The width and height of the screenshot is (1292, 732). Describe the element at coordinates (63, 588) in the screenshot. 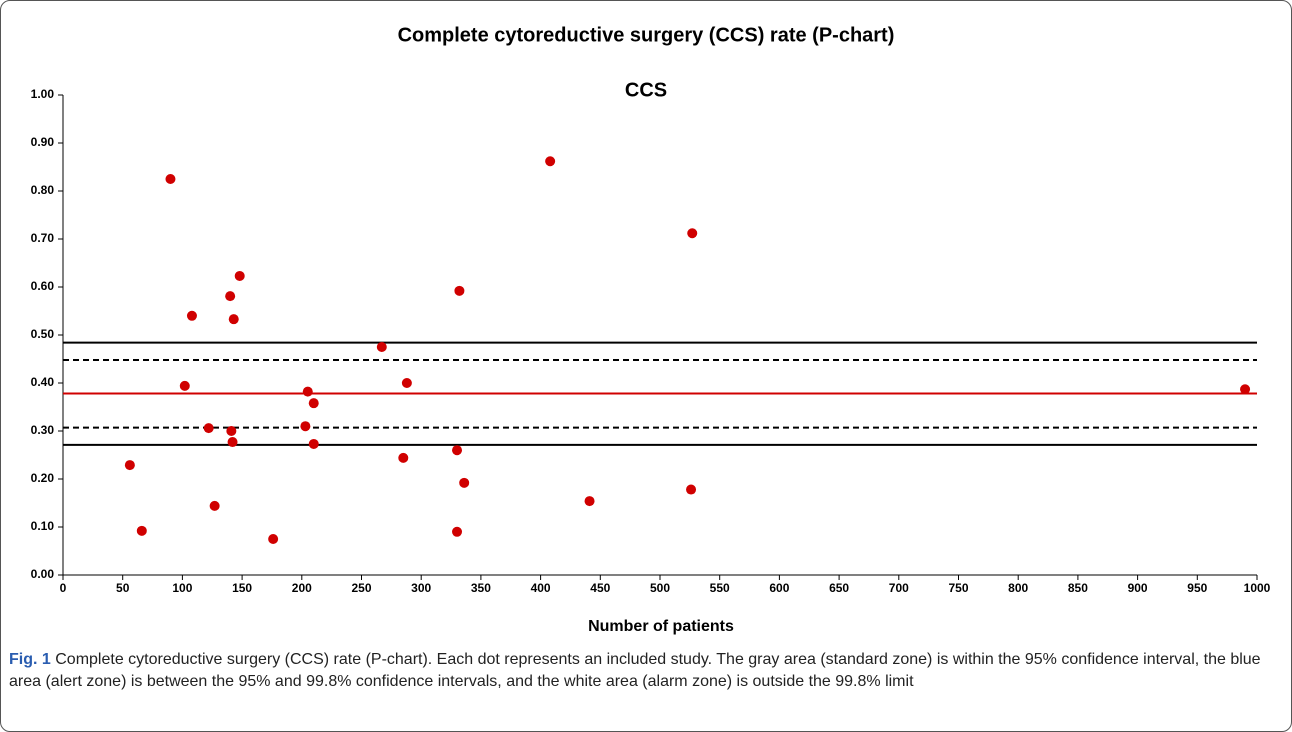

I see `x-tick-label: 0` at that location.